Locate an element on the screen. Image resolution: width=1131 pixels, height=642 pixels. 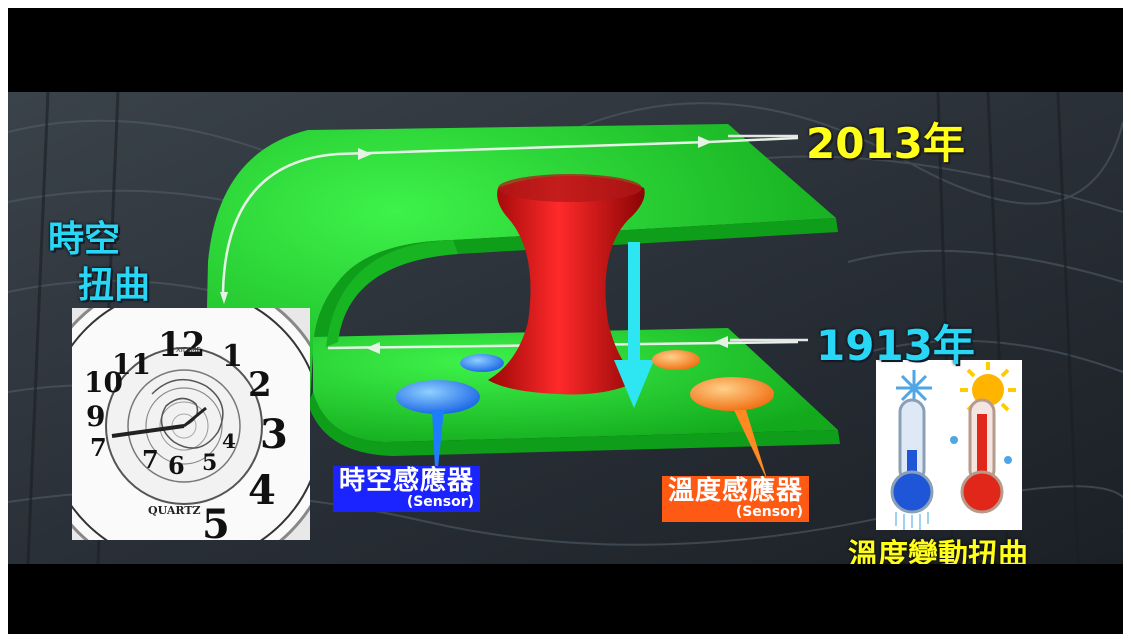
spacetime-sensor-label-sub: (Sensor) is located at coordinates (440, 502).